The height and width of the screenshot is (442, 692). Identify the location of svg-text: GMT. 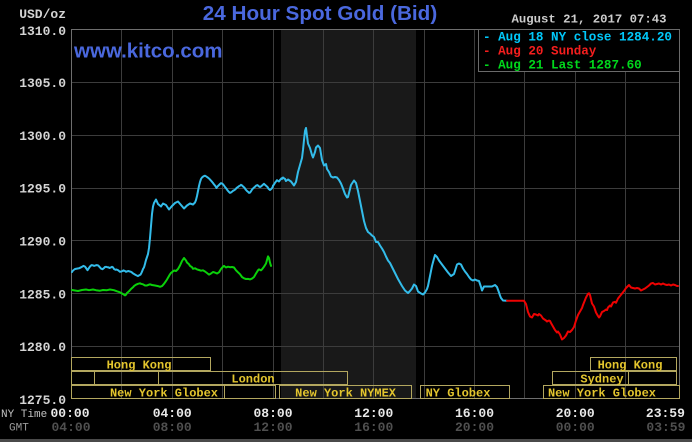
(19, 429).